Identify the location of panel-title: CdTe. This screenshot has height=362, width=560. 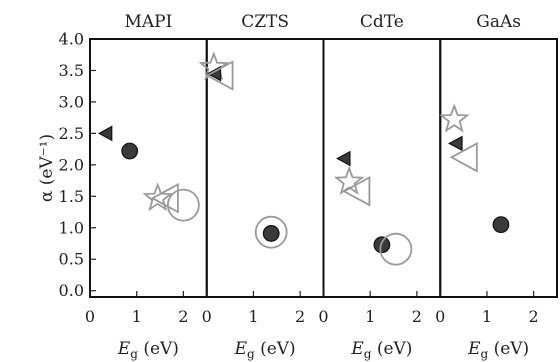
(382, 22).